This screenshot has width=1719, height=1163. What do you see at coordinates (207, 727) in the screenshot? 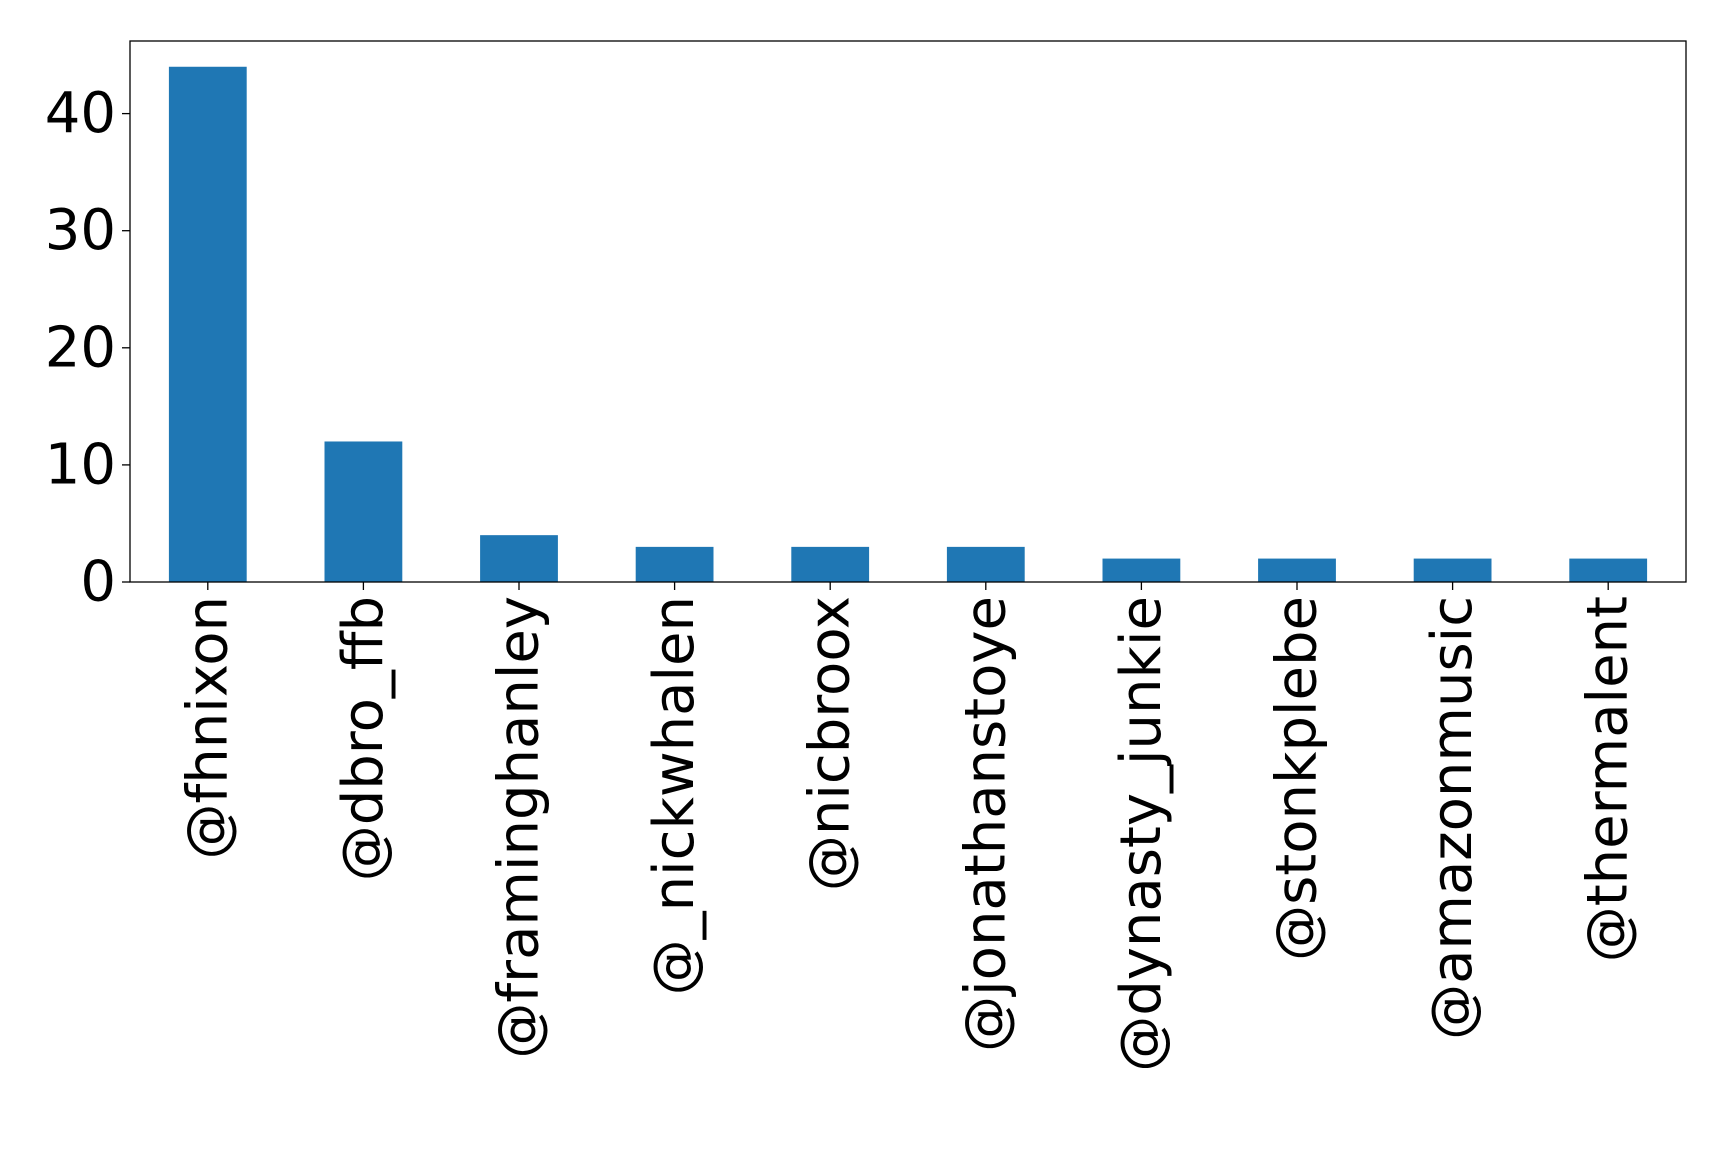
I see `x-tick-label: @fhnixon` at bounding box center [207, 727].